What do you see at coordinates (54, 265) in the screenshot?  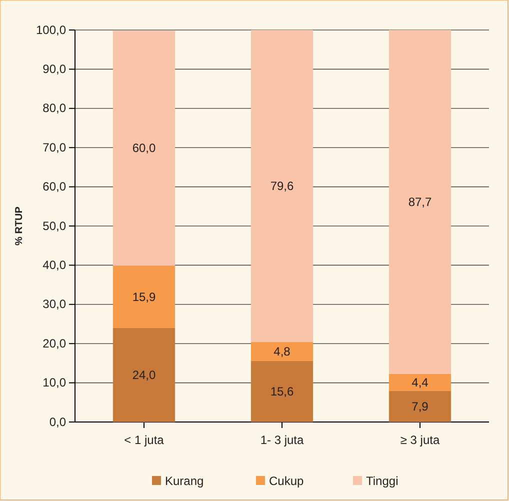 I see `y-tick-label: 40,0` at bounding box center [54, 265].